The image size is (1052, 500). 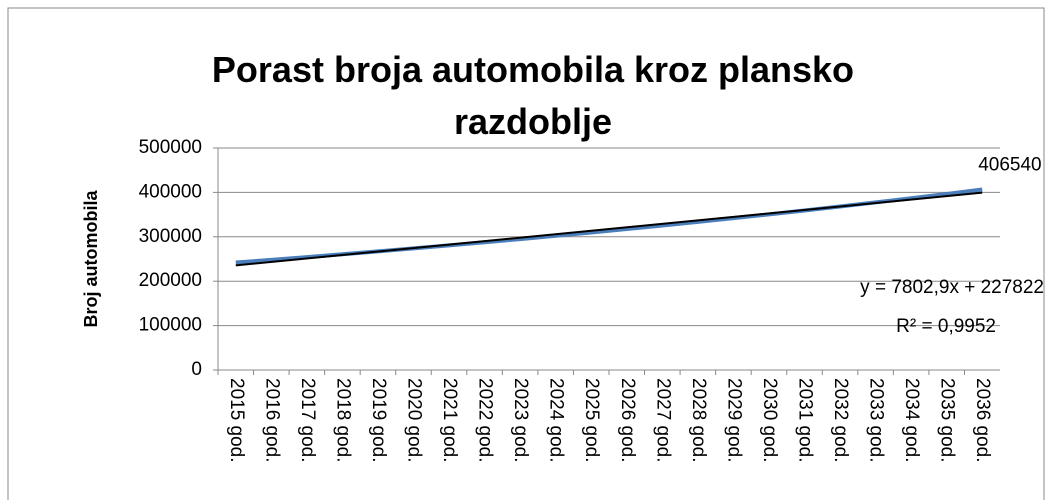 What do you see at coordinates (769, 420) in the screenshot?
I see `x-tick-label: 2030 god.` at bounding box center [769, 420].